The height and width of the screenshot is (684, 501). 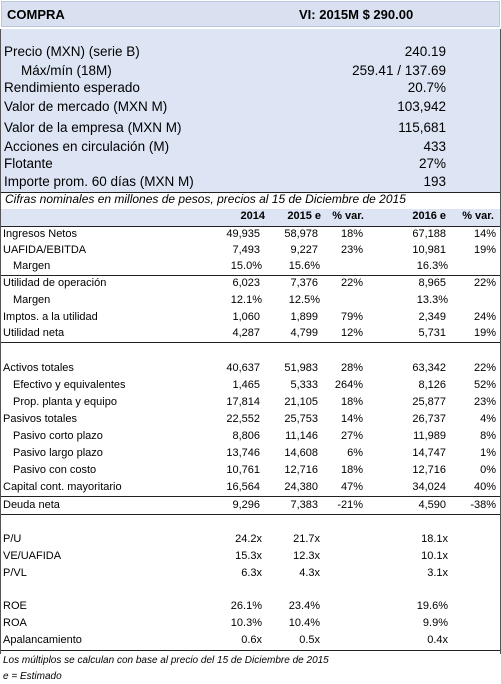 I want to click on table-row: Deuda neta 9,296 7,383 -21% 4,590 -38%, so click(x=249, y=505).